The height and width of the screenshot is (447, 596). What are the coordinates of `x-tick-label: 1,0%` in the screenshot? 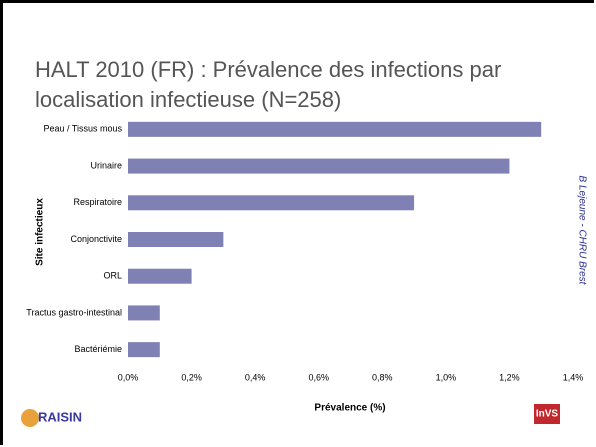 It's located at (446, 377).